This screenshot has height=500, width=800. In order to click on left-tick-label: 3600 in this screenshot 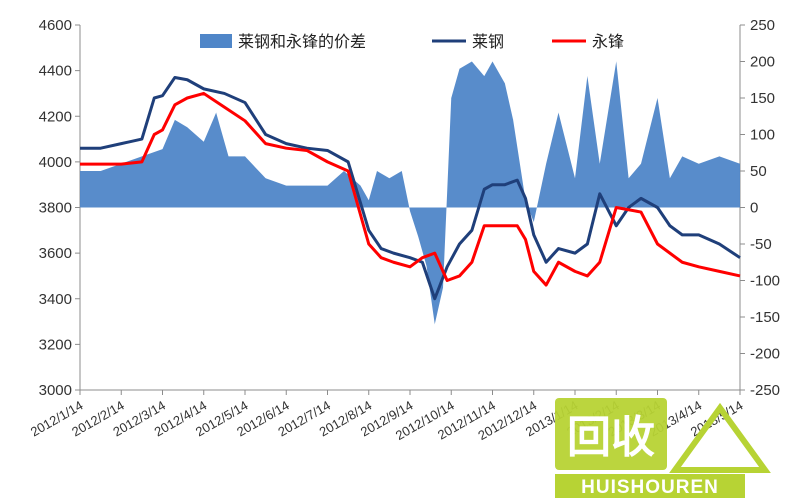, I will do `click(55, 253)`.